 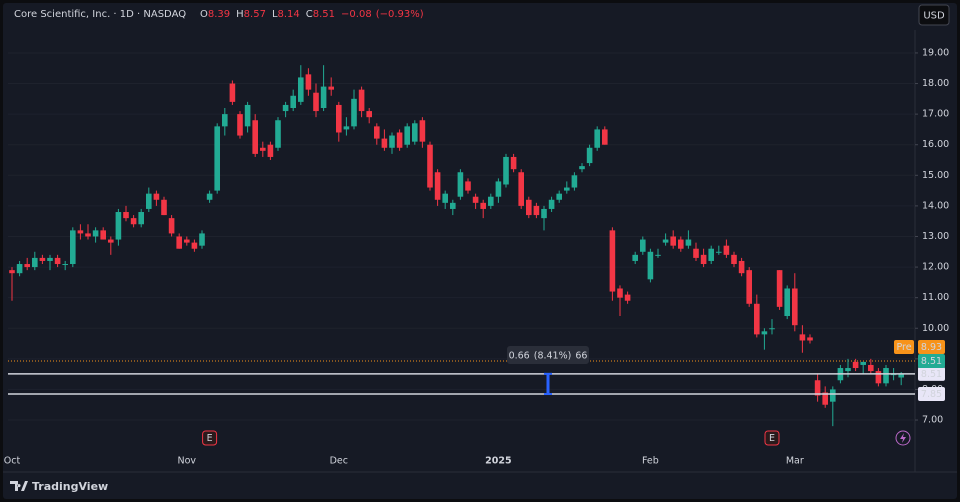 What do you see at coordinates (339, 461) in the screenshot?
I see `x-tick-label: Dec` at bounding box center [339, 461].